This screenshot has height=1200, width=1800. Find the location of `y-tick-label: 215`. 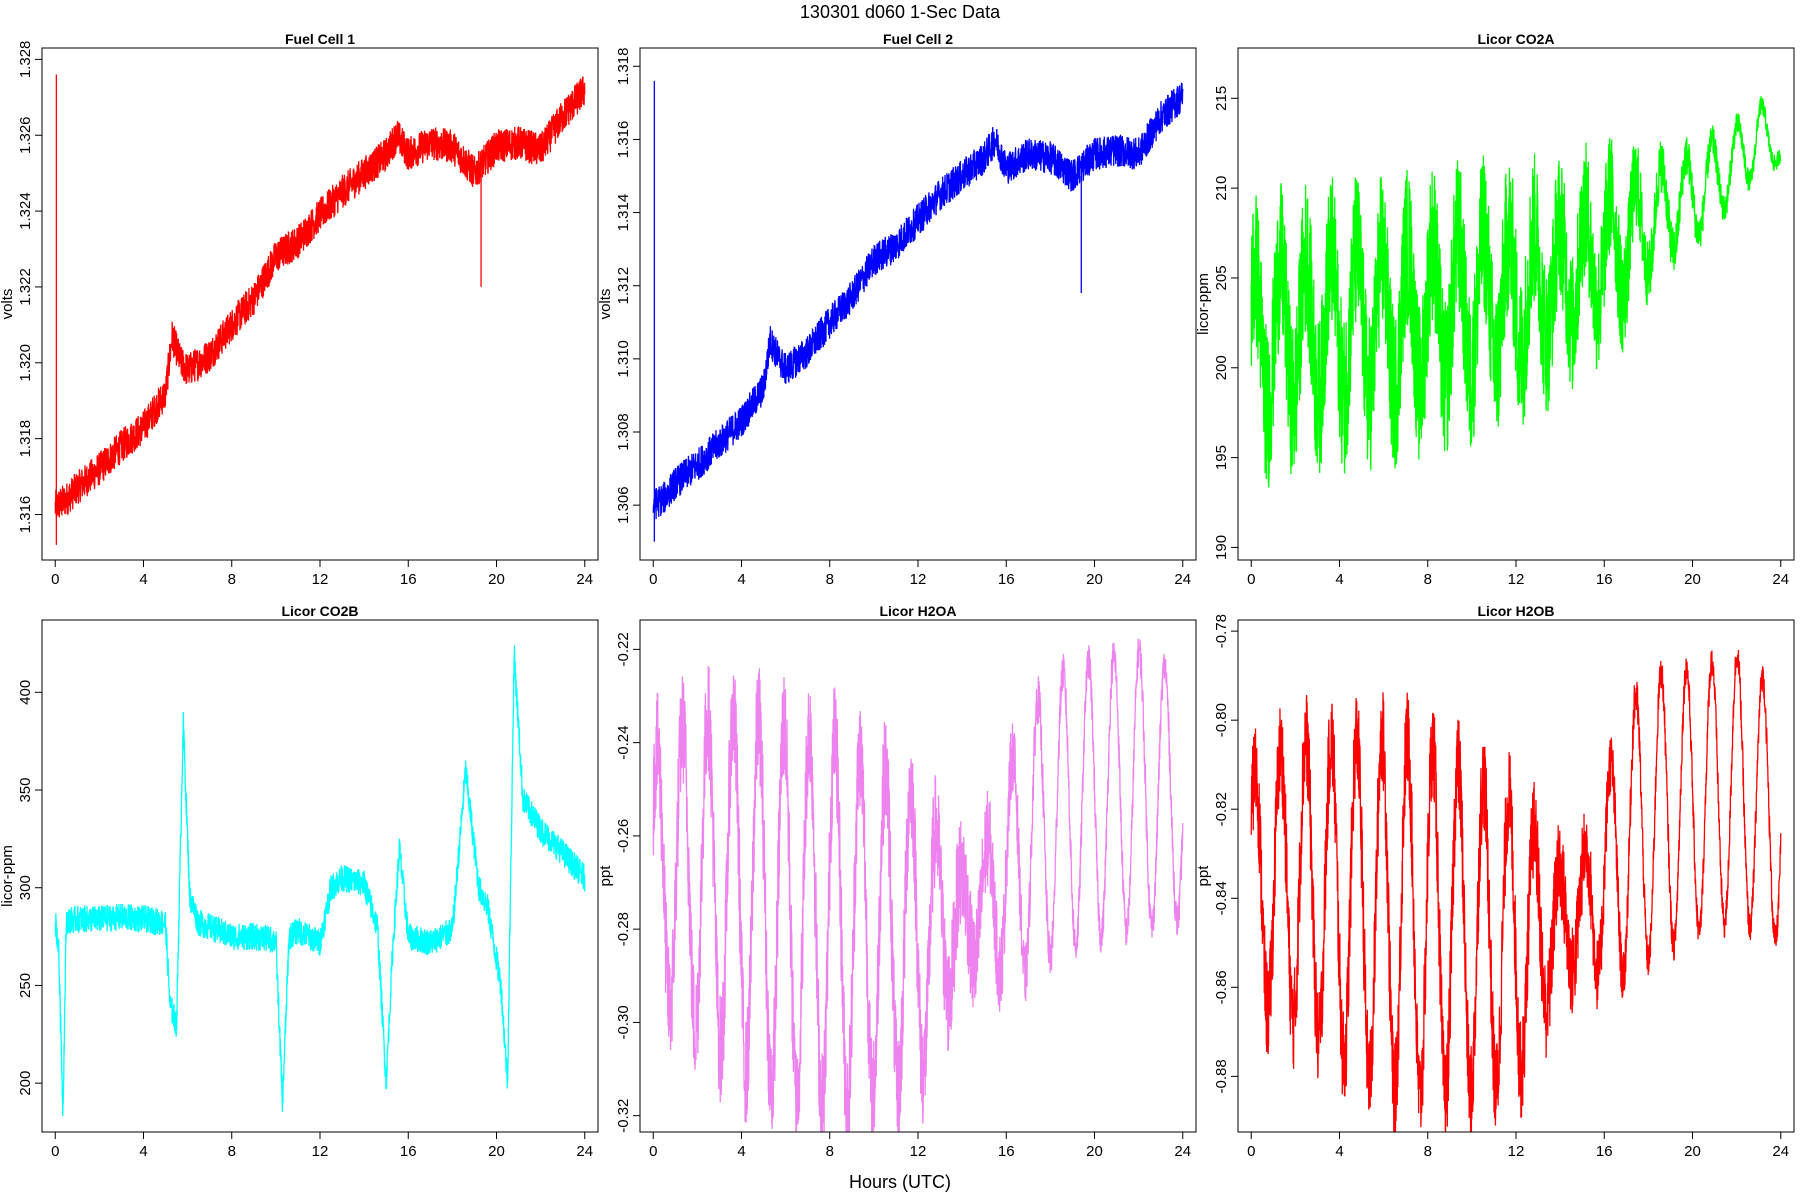

y-tick-label: 215 is located at coordinates (1221, 98).